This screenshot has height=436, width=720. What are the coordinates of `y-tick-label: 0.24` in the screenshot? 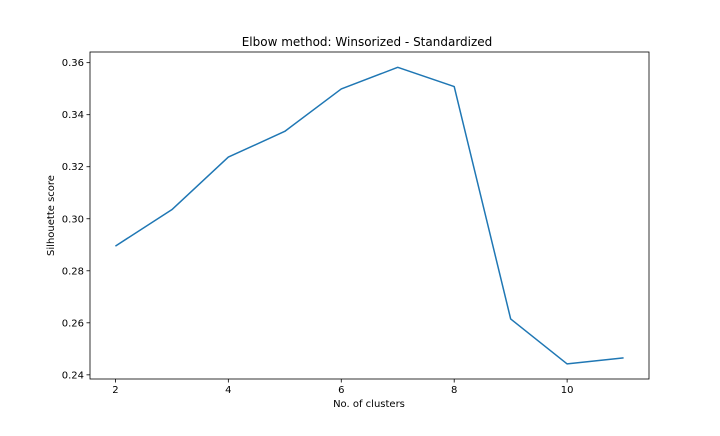 It's located at (73, 375).